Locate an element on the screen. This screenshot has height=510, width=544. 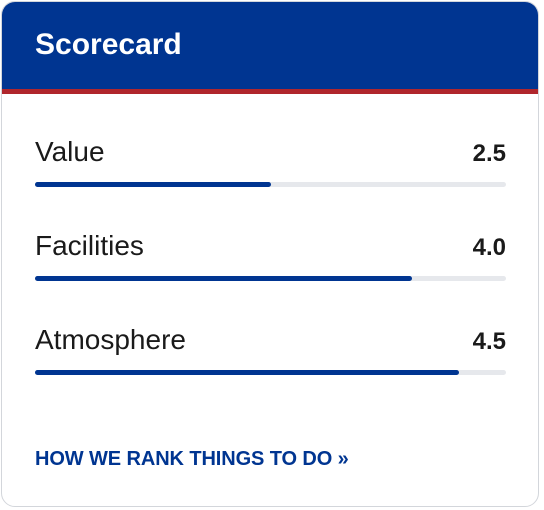
score-value: 2.5 is located at coordinates (489, 153).